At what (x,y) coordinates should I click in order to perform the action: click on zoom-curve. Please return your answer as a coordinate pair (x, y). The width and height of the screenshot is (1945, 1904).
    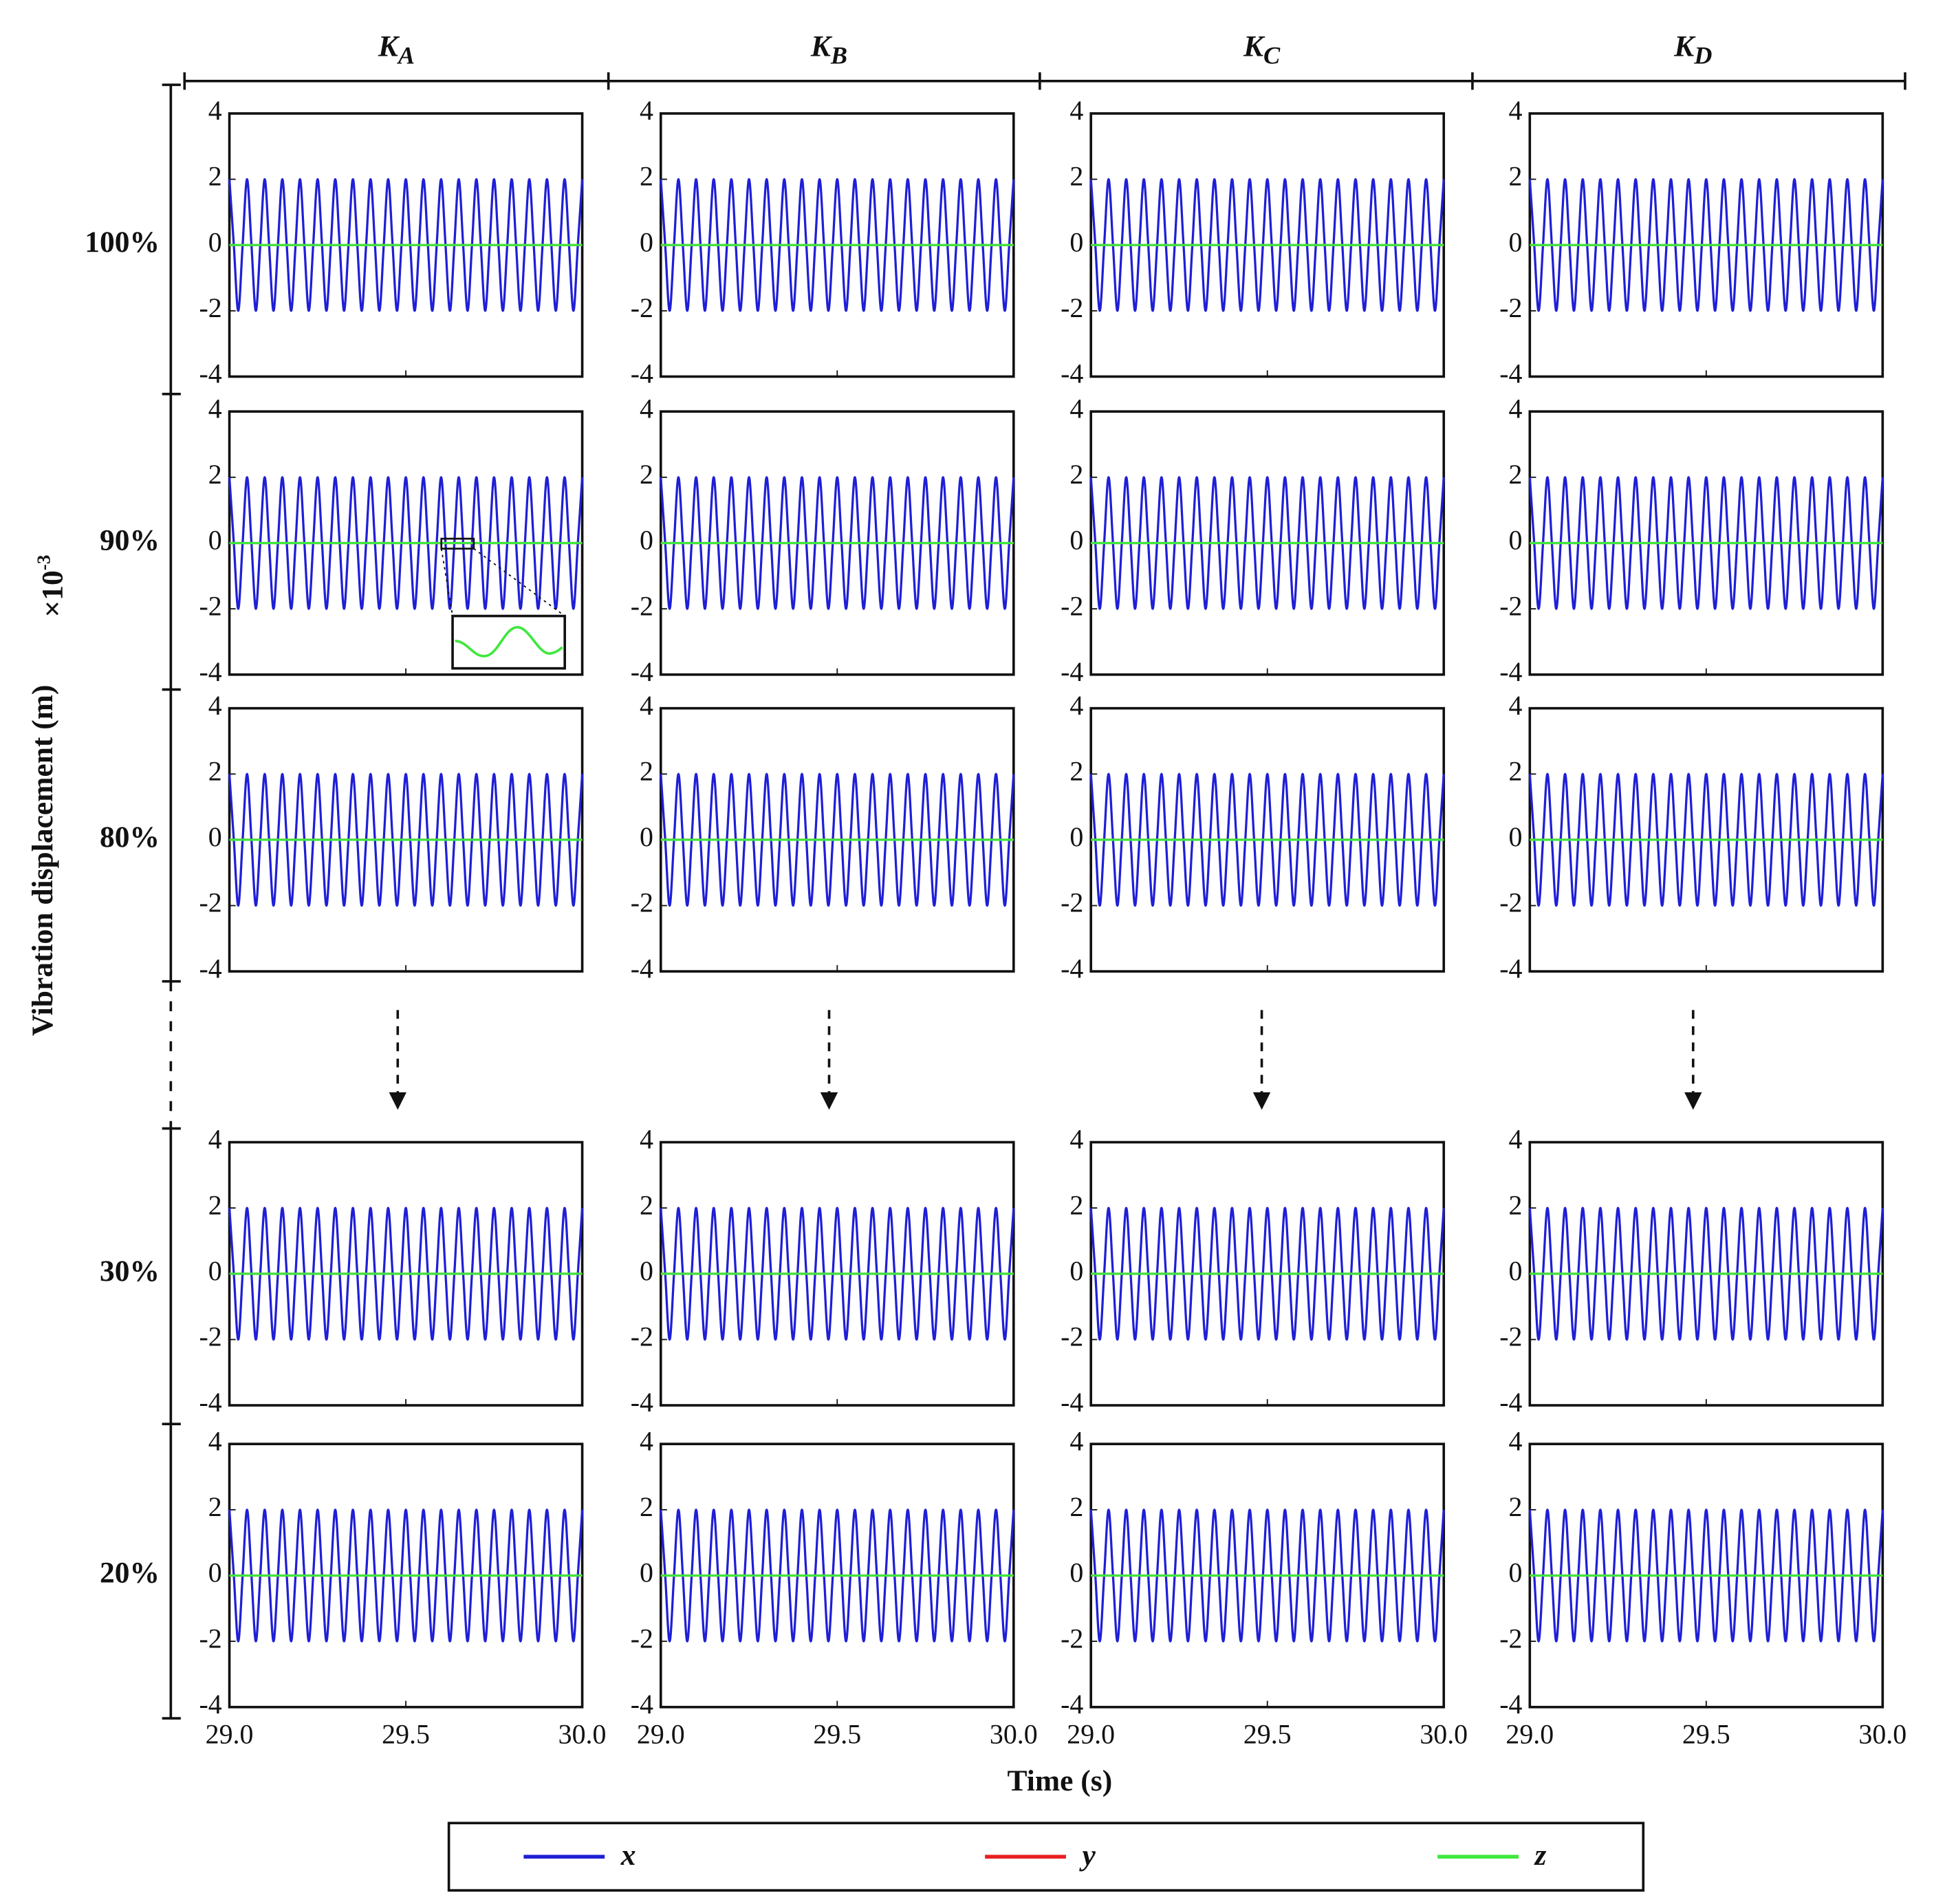
    Looking at the image, I should click on (509, 642).